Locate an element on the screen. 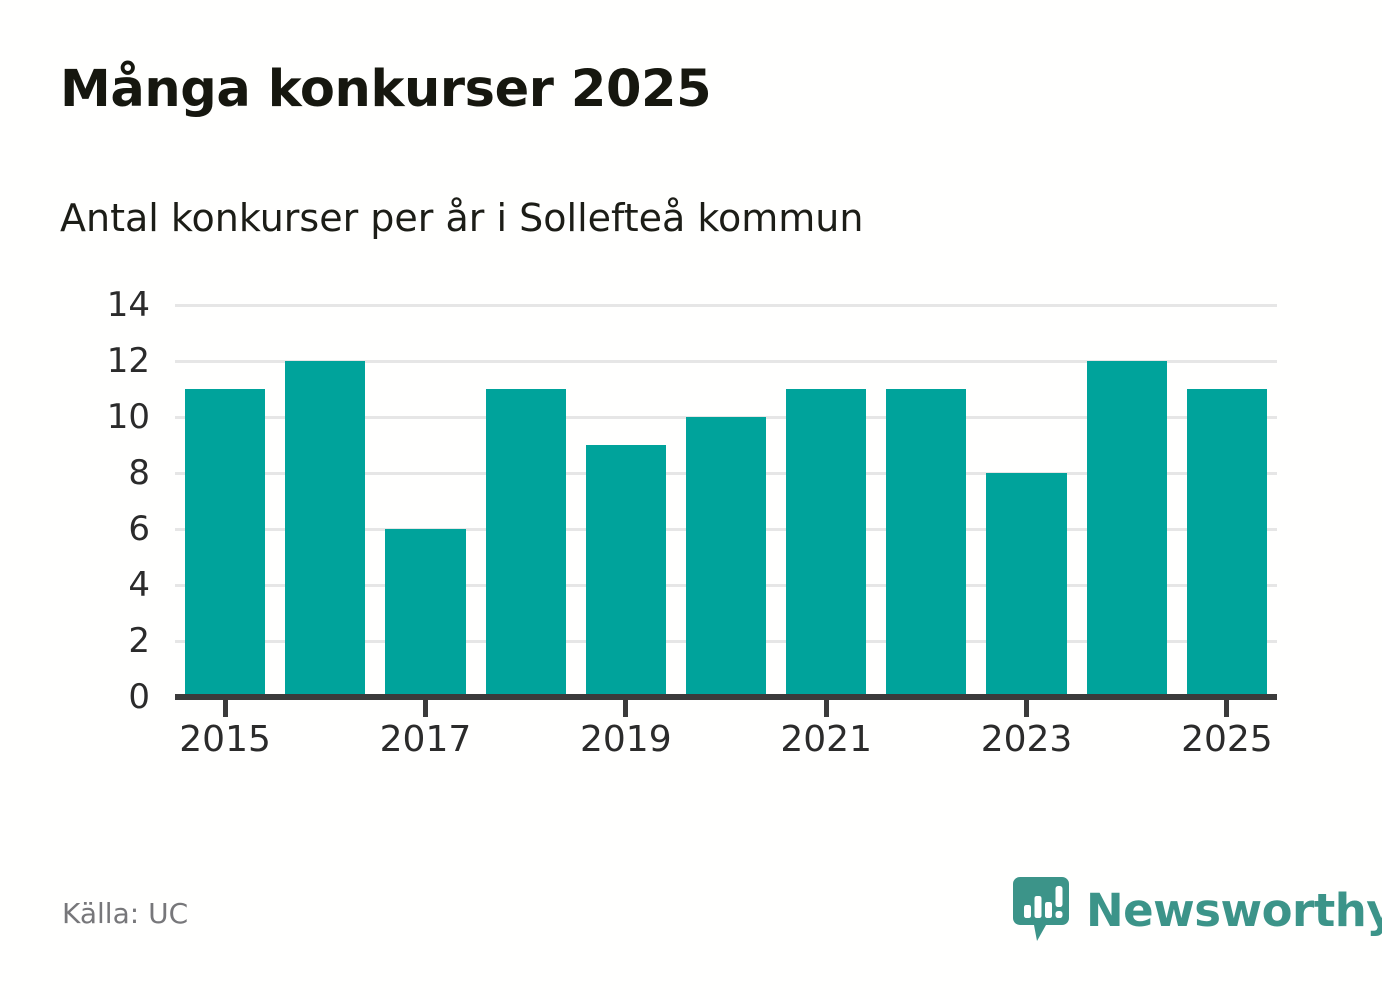 The image size is (1382, 999). x-axis-tick-label: 2023 is located at coordinates (1026, 739).